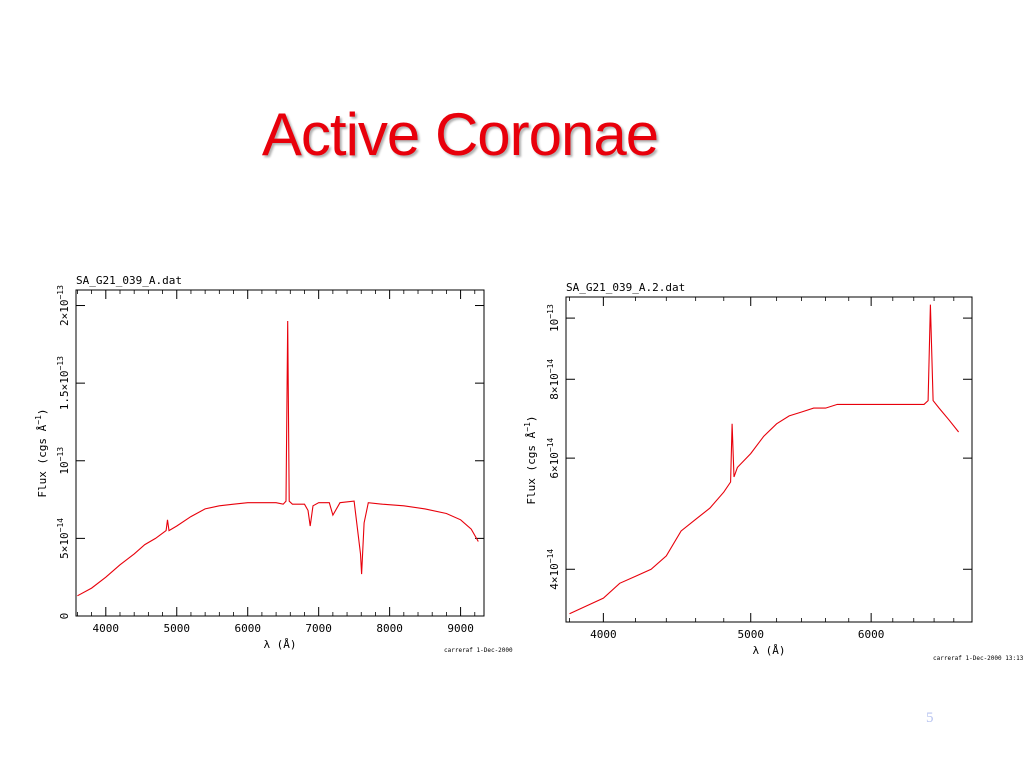 Image resolution: width=1024 pixels, height=768 pixels. What do you see at coordinates (478, 650) in the screenshot?
I see `chart-footer: carreraf 1-Dec-2000` at bounding box center [478, 650].